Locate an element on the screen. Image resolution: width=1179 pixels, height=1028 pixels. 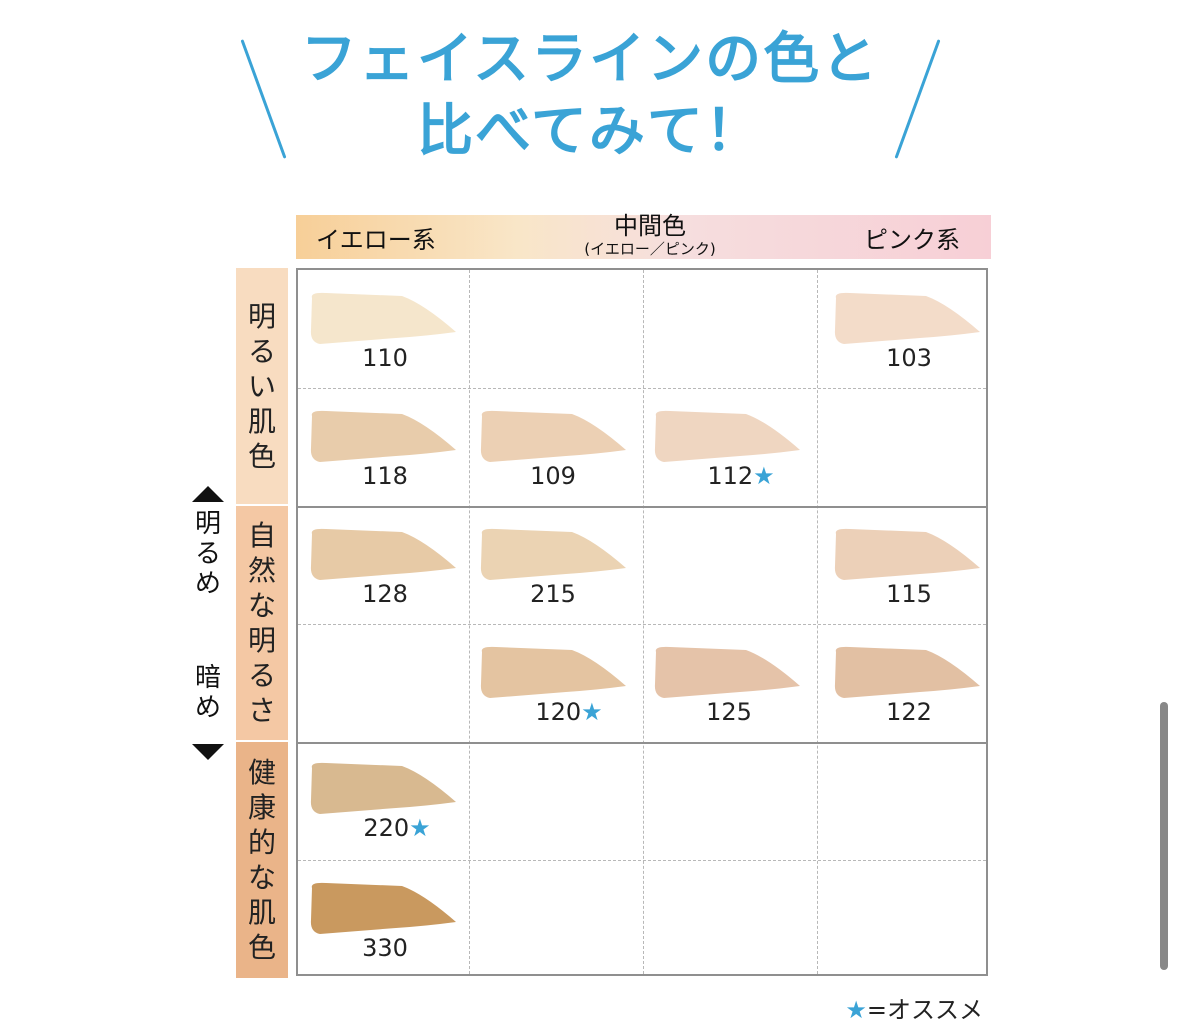
shade-code: 115 is located at coordinates (909, 594).